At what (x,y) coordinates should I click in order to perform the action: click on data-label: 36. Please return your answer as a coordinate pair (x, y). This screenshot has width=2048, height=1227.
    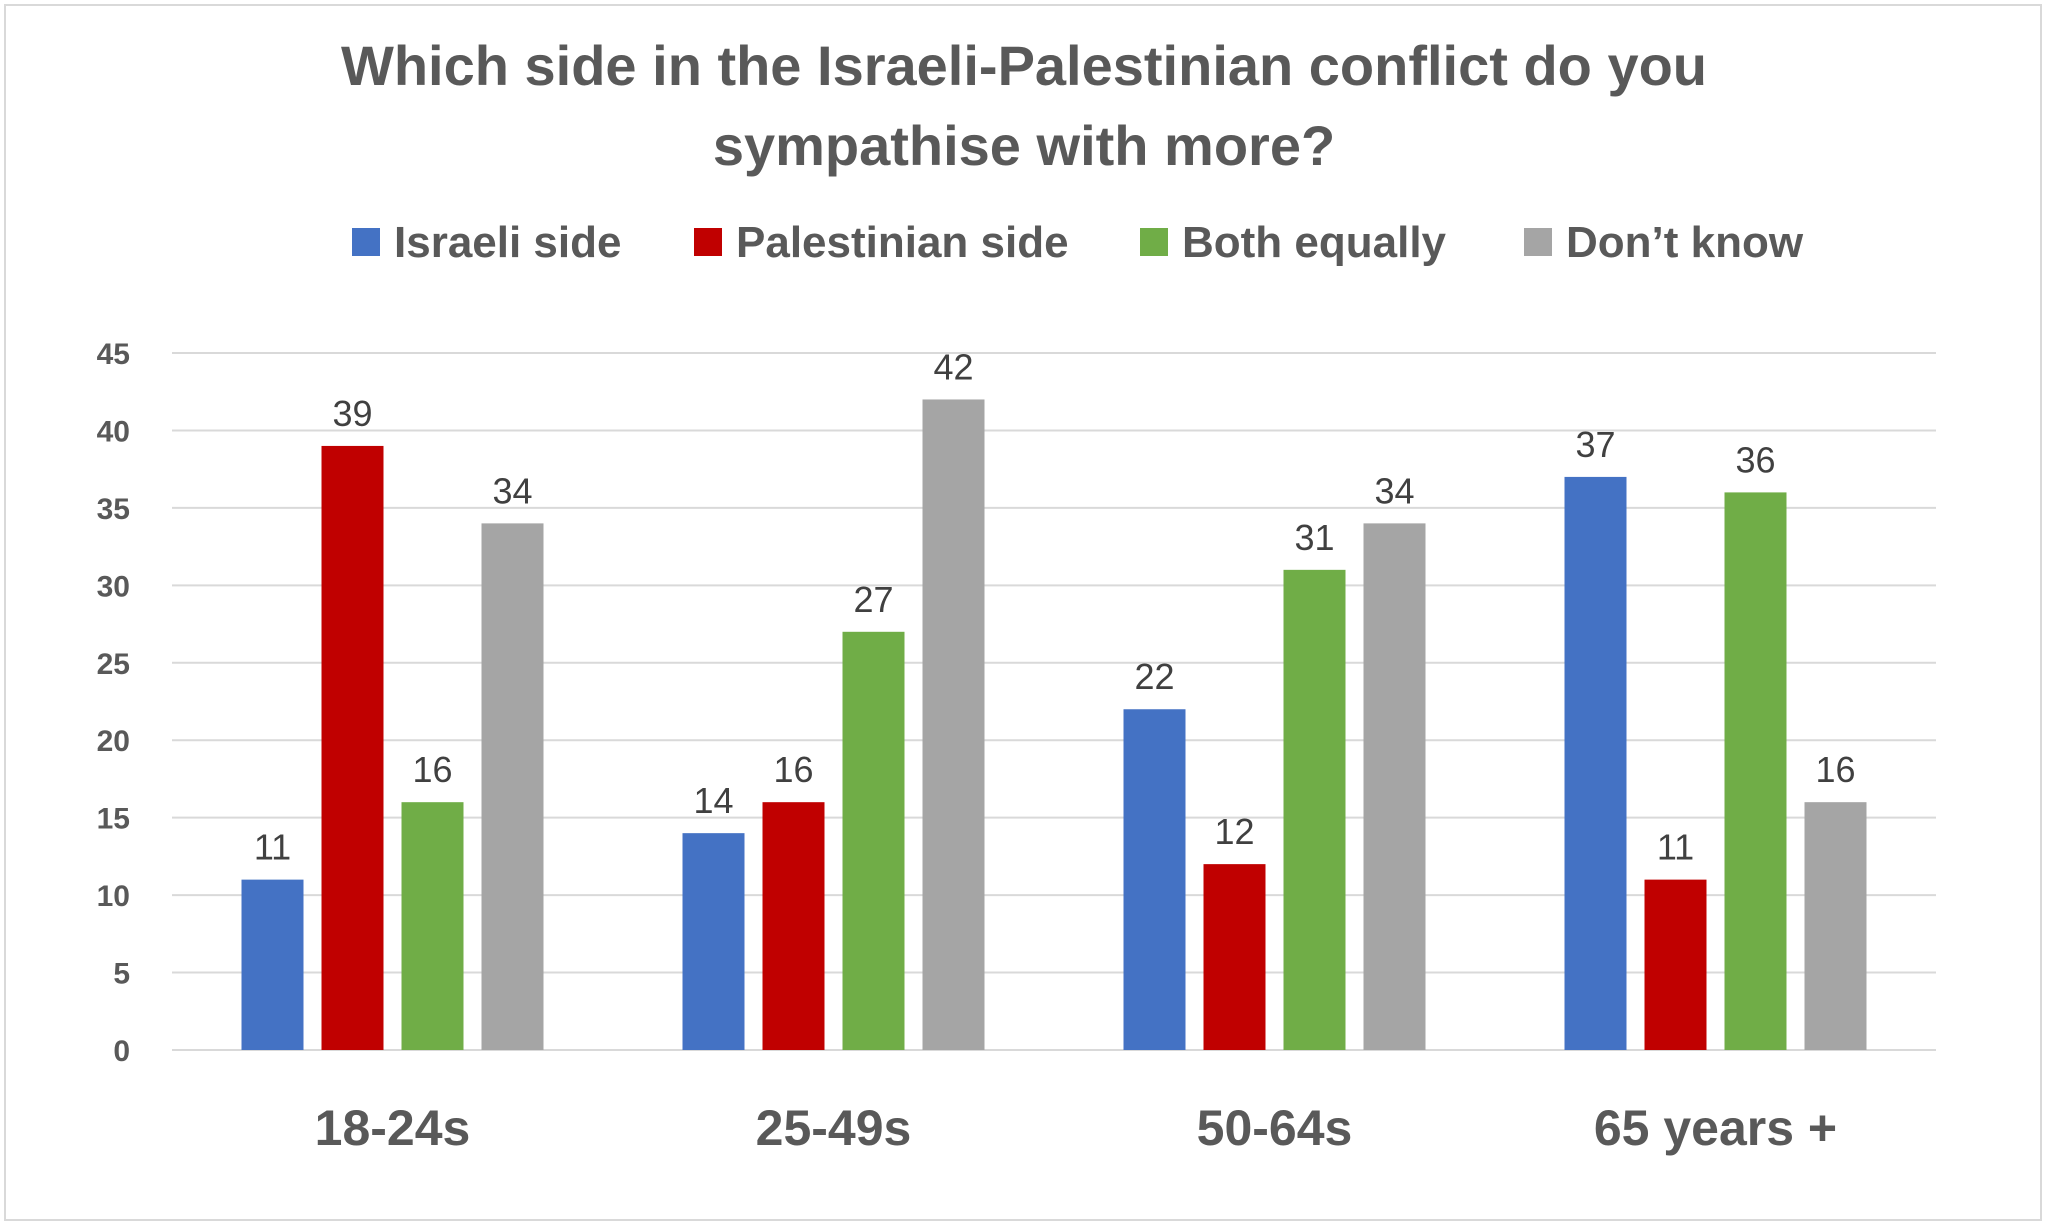
    Looking at the image, I should click on (1755, 459).